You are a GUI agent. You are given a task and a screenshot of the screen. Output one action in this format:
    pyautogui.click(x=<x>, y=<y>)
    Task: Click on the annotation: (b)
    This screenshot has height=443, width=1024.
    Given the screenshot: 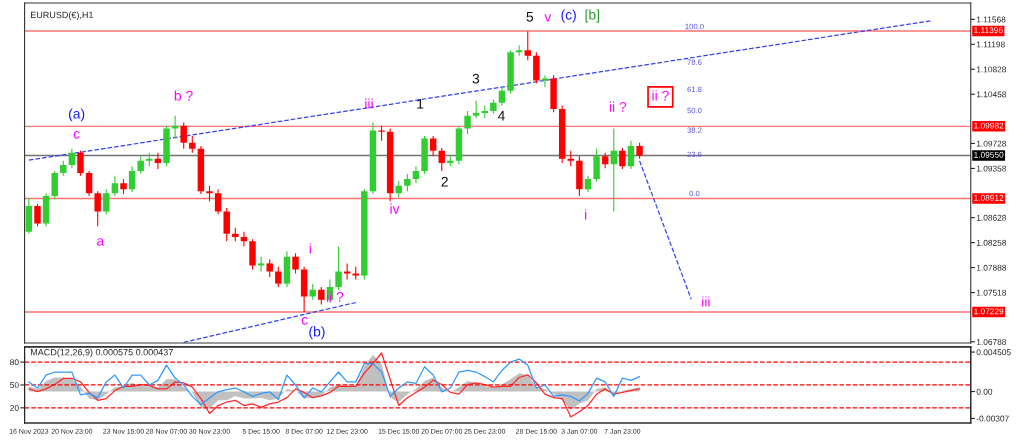 What is the action you would take?
    pyautogui.click(x=317, y=333)
    